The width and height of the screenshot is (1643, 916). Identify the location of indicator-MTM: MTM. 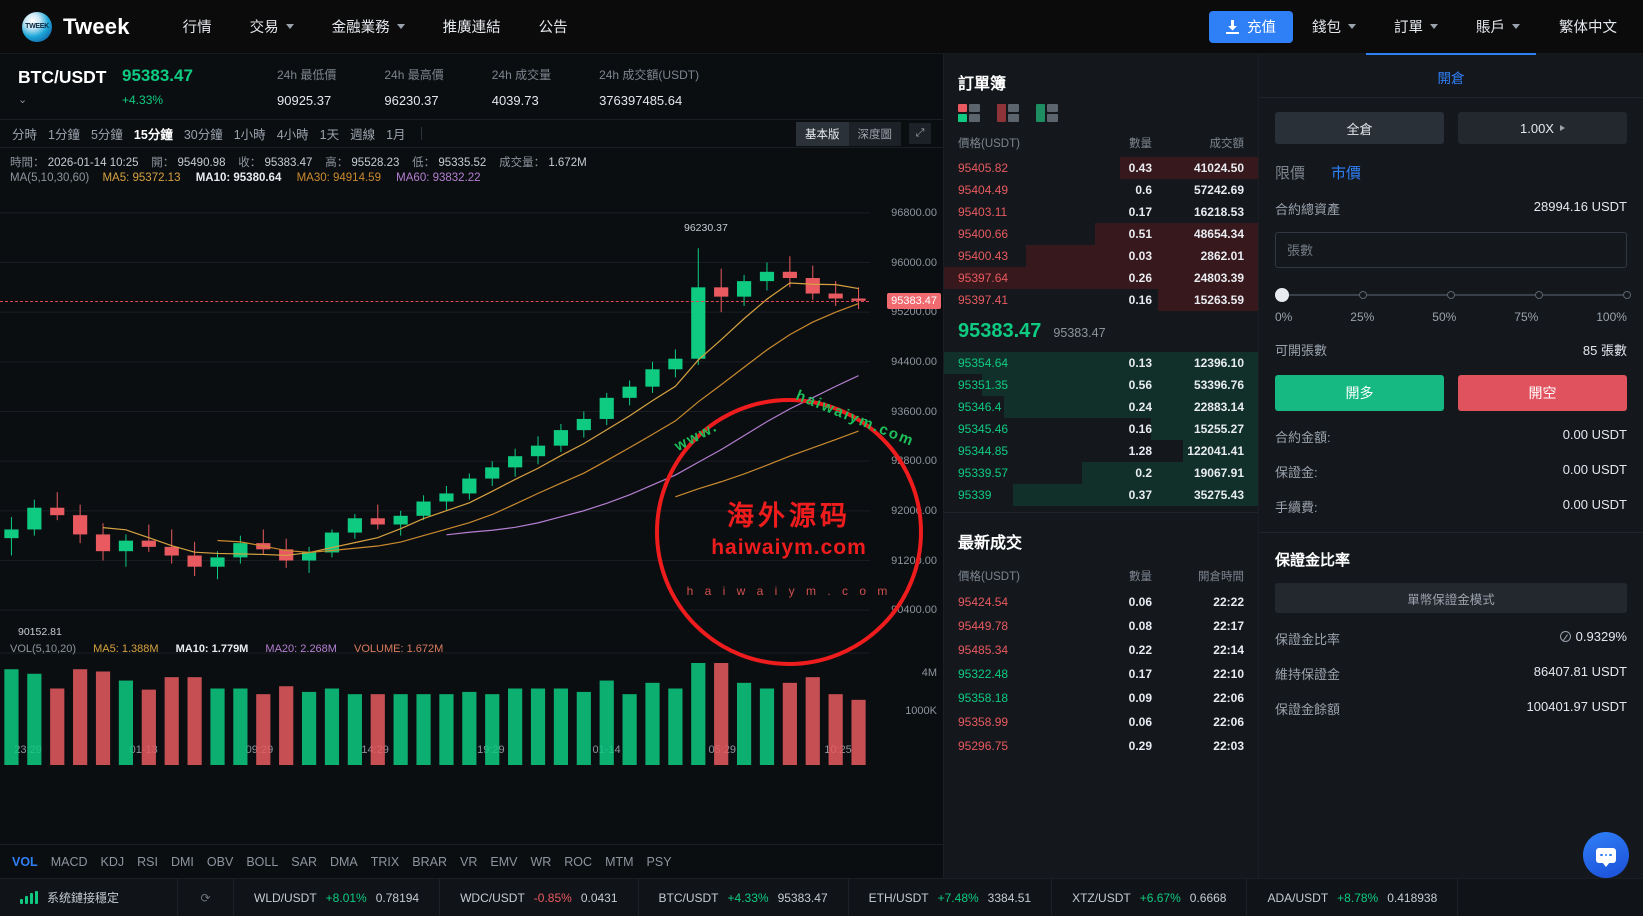
(619, 861).